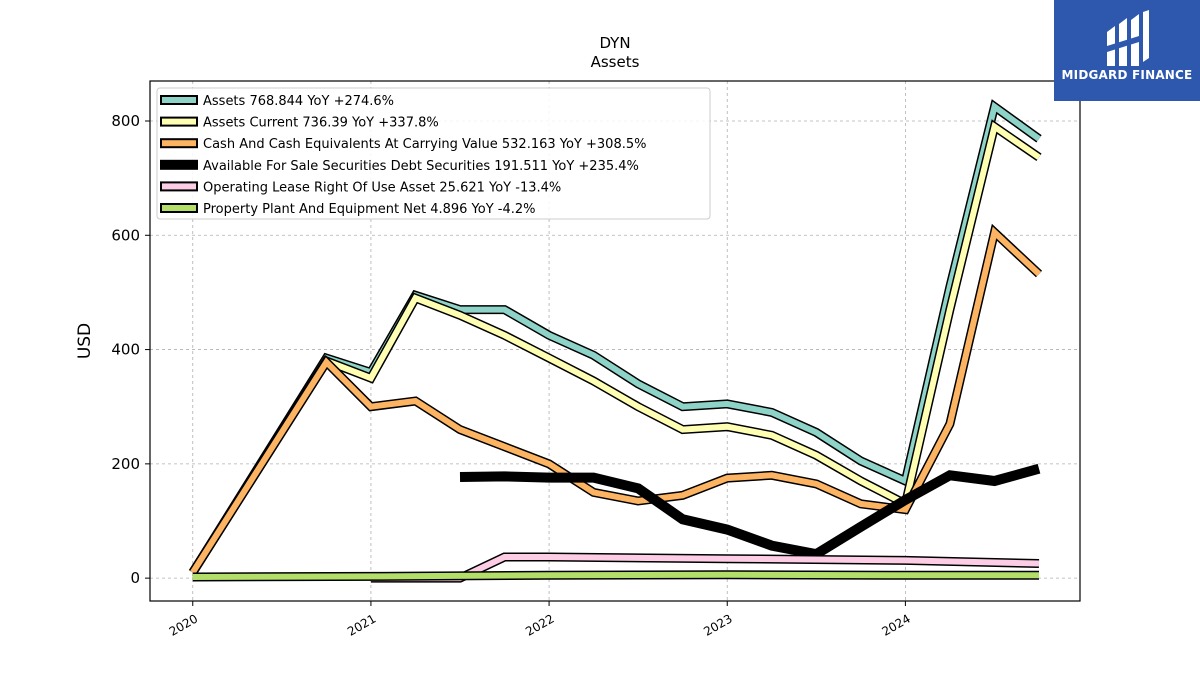  I want to click on x-tick-label: 2020, so click(183, 624).